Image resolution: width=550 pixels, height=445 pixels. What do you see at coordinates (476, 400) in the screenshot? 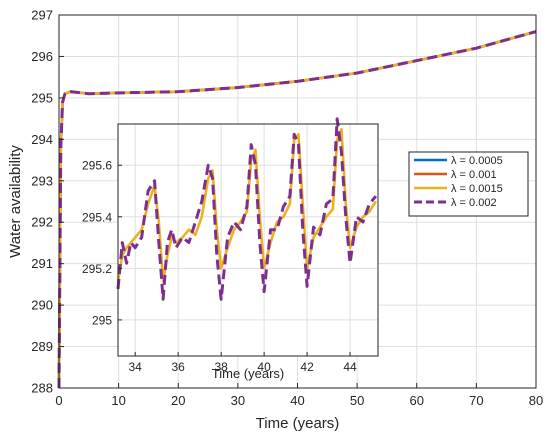
I see `main-x-tick-label: 70` at bounding box center [476, 400].